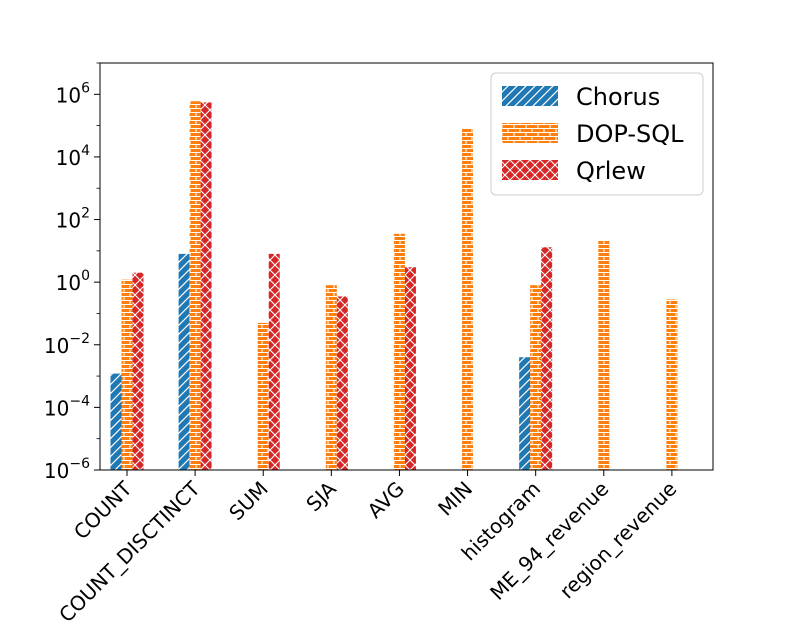 This screenshot has height=631, width=793. What do you see at coordinates (618, 97) in the screenshot?
I see `legend-label-chorus: Chorus` at bounding box center [618, 97].